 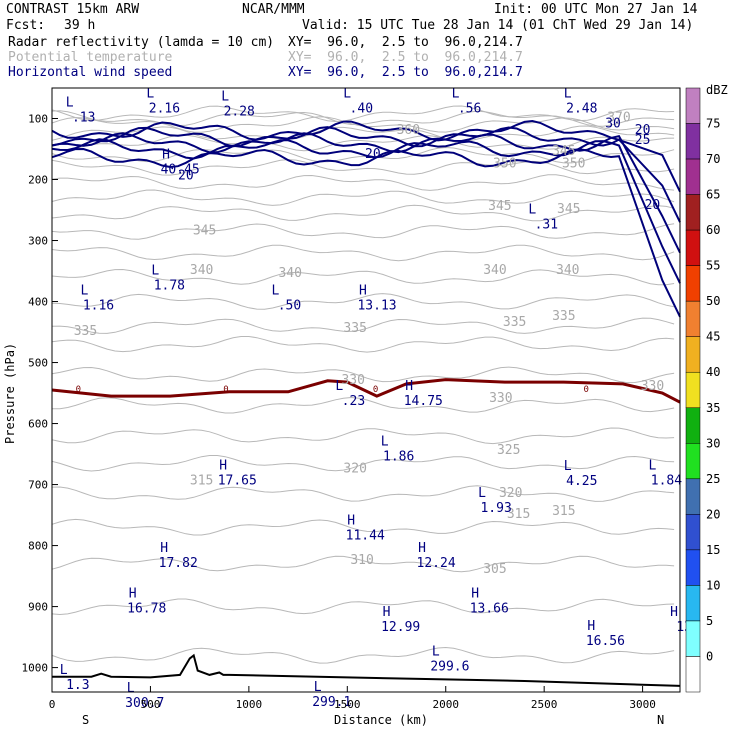 What do you see at coordinates (713, 443) in the screenshot?
I see `colorbar-tick-label: 30` at bounding box center [713, 443].